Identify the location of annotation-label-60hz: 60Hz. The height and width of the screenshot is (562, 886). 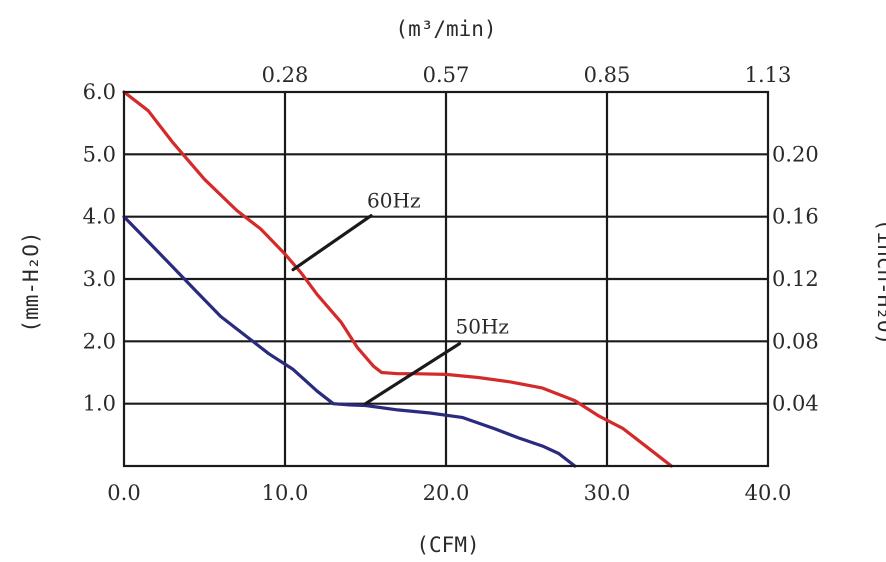
(393, 201).